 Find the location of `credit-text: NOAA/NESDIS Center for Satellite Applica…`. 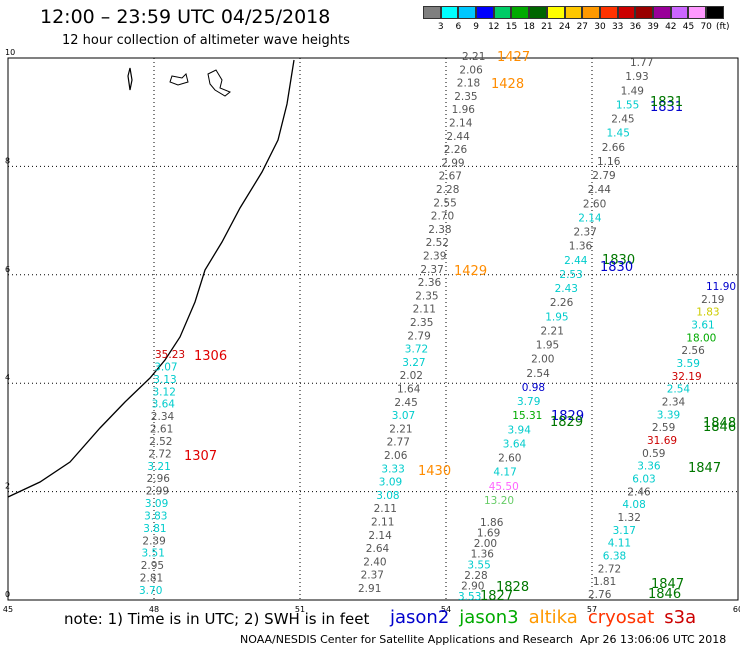

credit-text: NOAA/NESDIS Center for Satellite Applica… is located at coordinates (407, 639).